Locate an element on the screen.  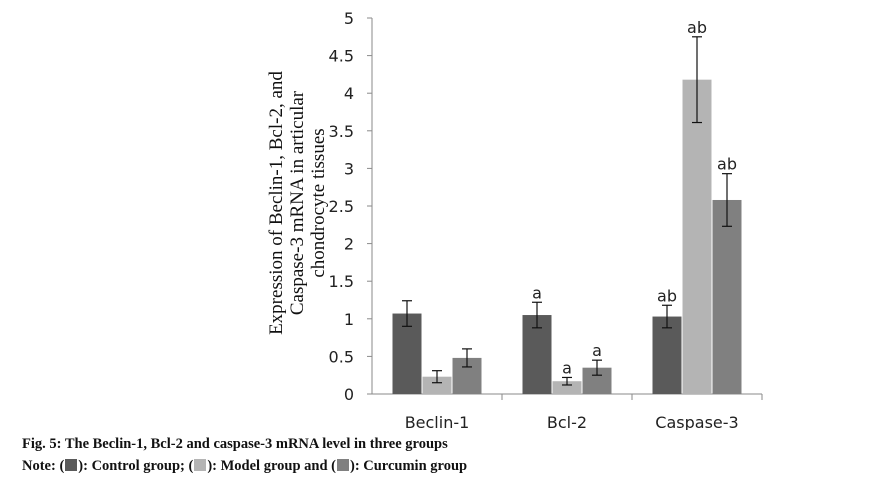
note-model: ): Model group and ( is located at coordinates (271, 466).